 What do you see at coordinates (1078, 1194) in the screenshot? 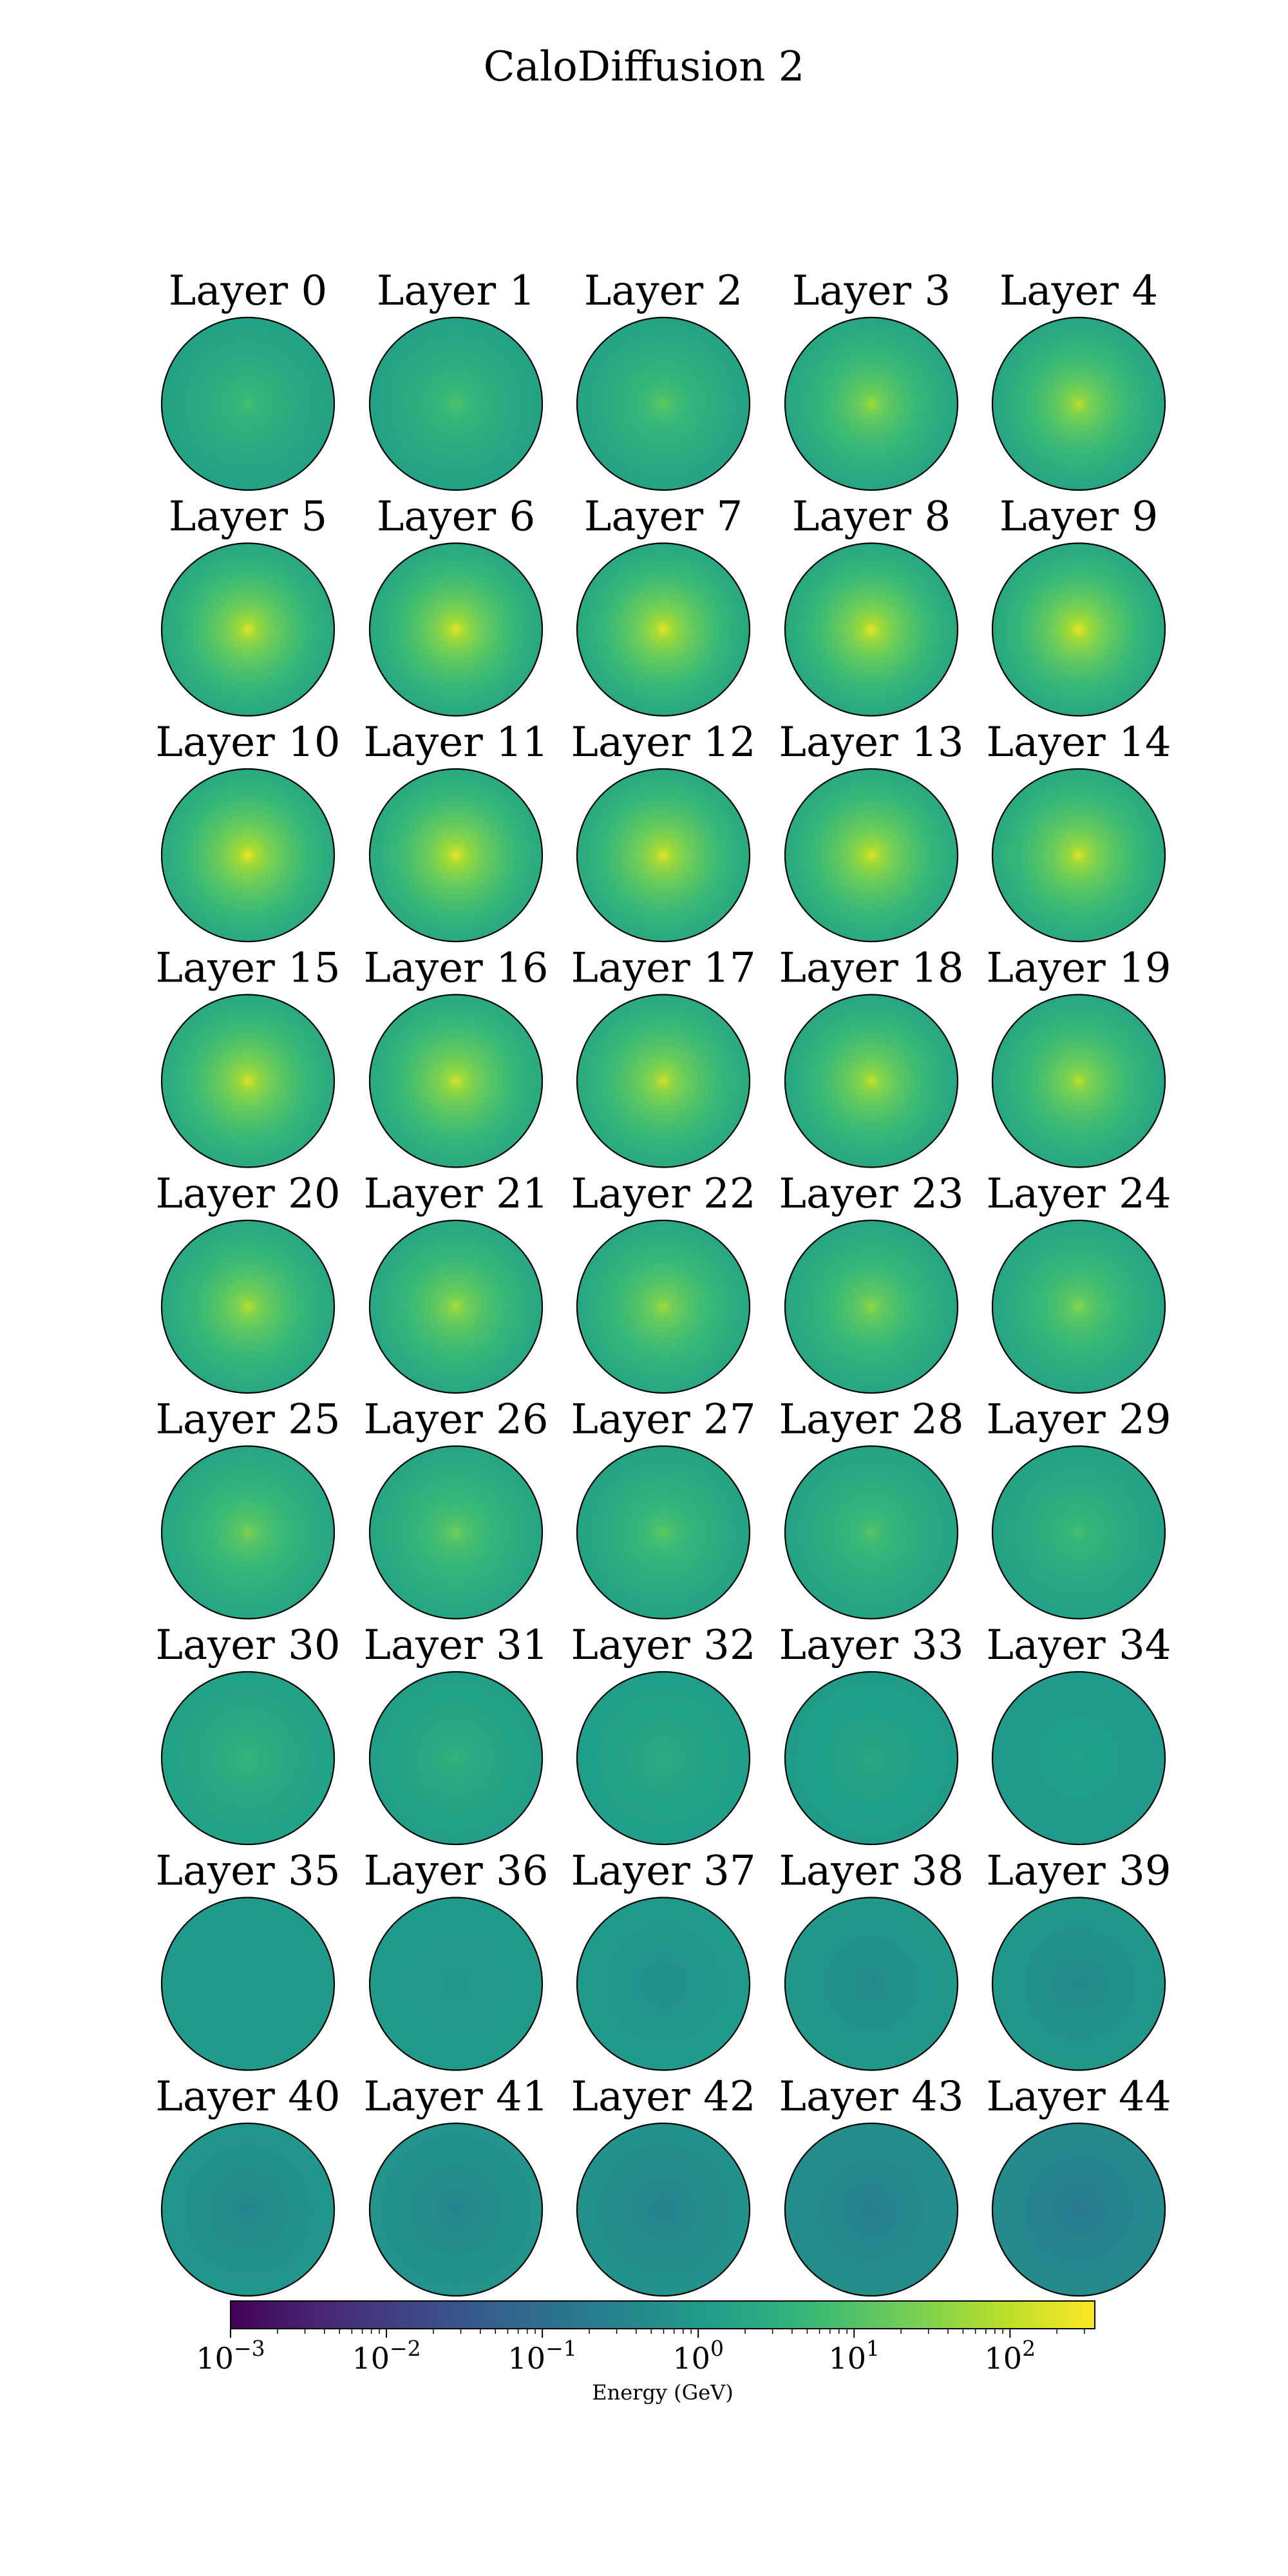
I see `layer-title: Layer 24` at bounding box center [1078, 1194].